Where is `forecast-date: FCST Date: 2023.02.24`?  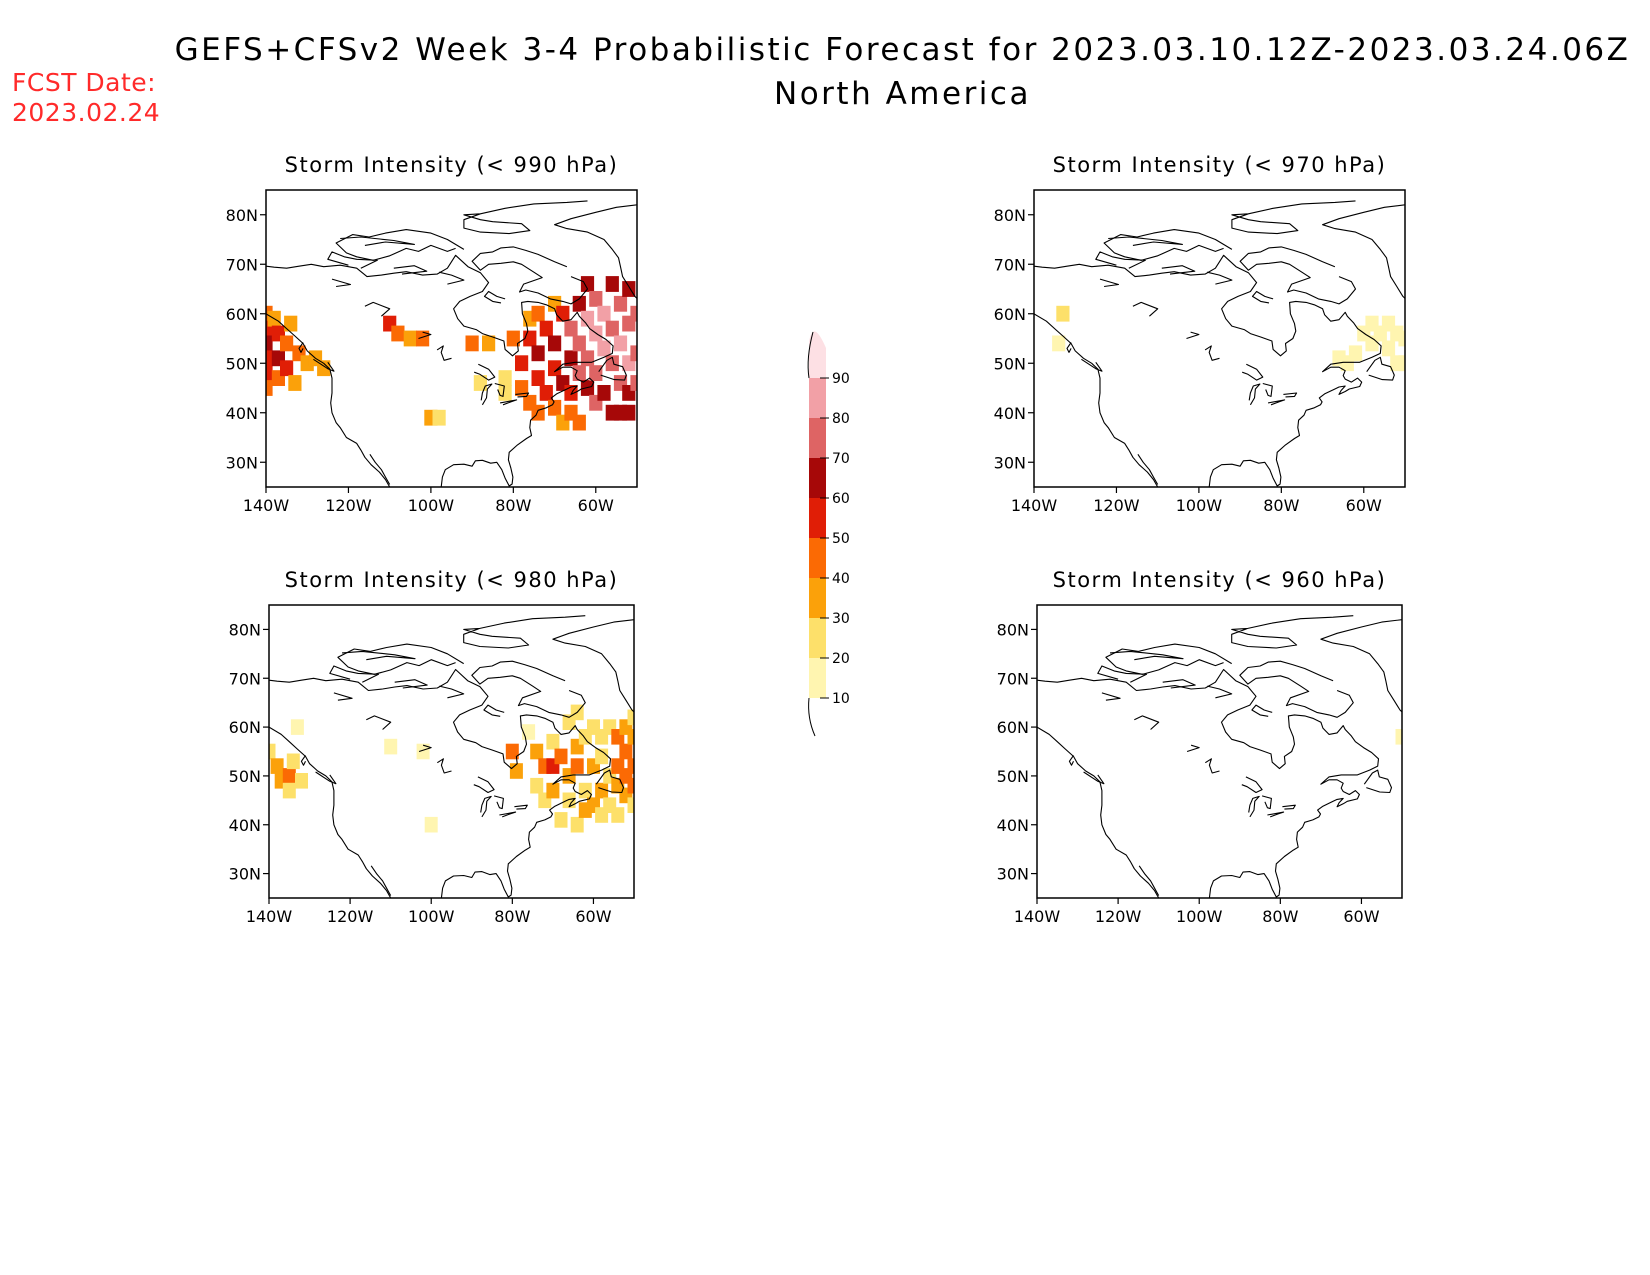
forecast-date: FCST Date: 2023.02.24 is located at coordinates (86, 98).